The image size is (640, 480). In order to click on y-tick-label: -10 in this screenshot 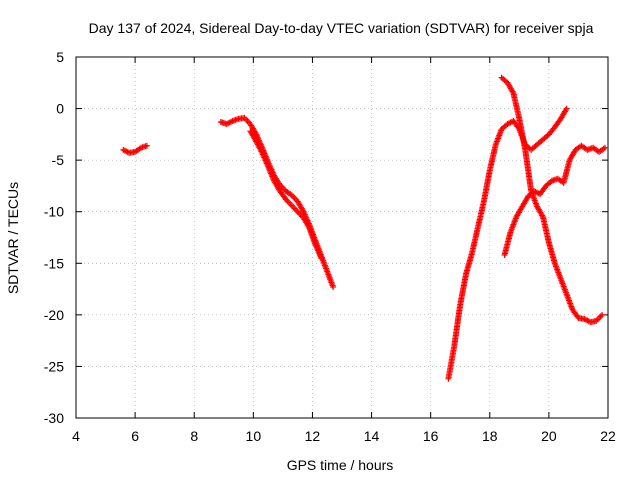, I will do `click(54, 212)`.